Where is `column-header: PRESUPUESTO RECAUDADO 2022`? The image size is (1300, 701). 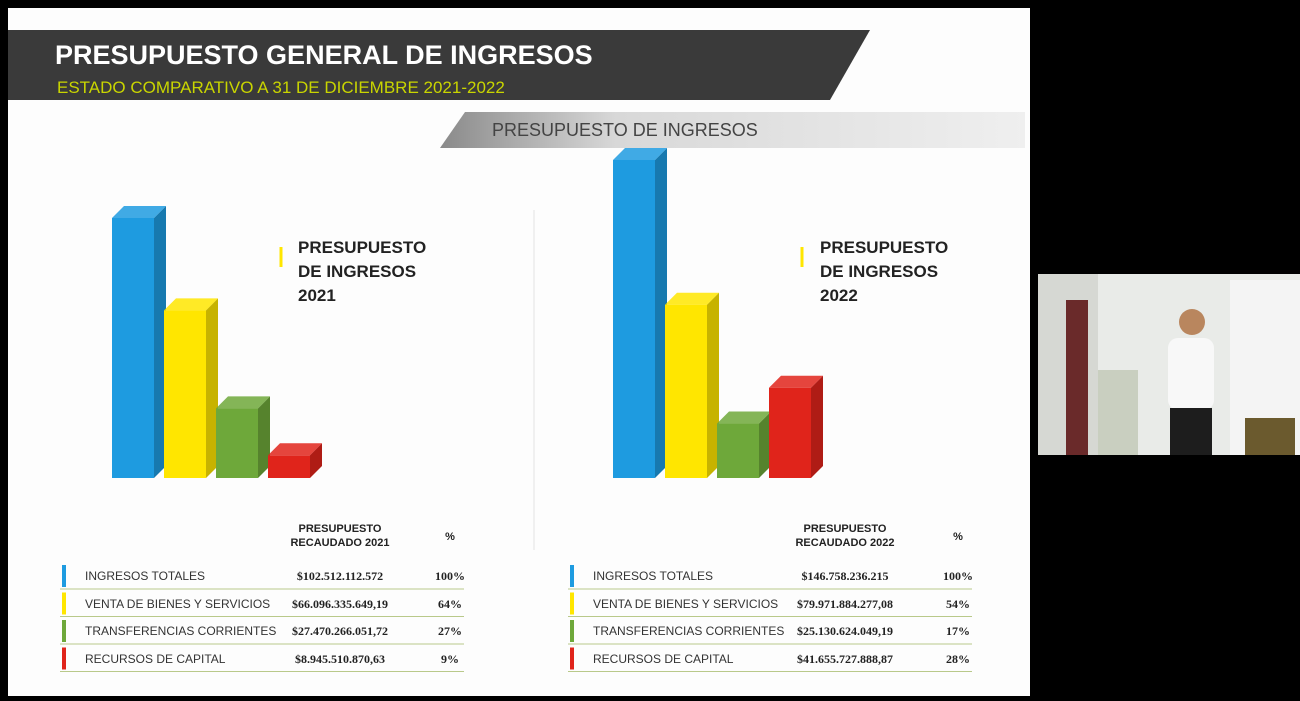
column-header: PRESUPUESTO RECAUDADO 2022 is located at coordinates (845, 536).